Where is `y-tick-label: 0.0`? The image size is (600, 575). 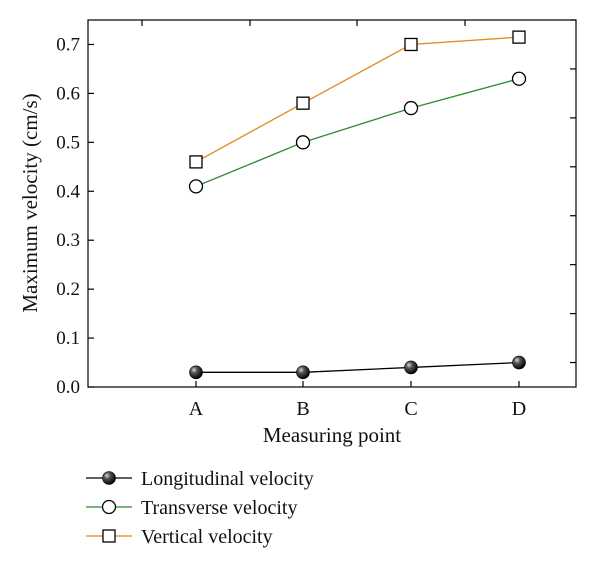
y-tick-label: 0.0 is located at coordinates (68, 387).